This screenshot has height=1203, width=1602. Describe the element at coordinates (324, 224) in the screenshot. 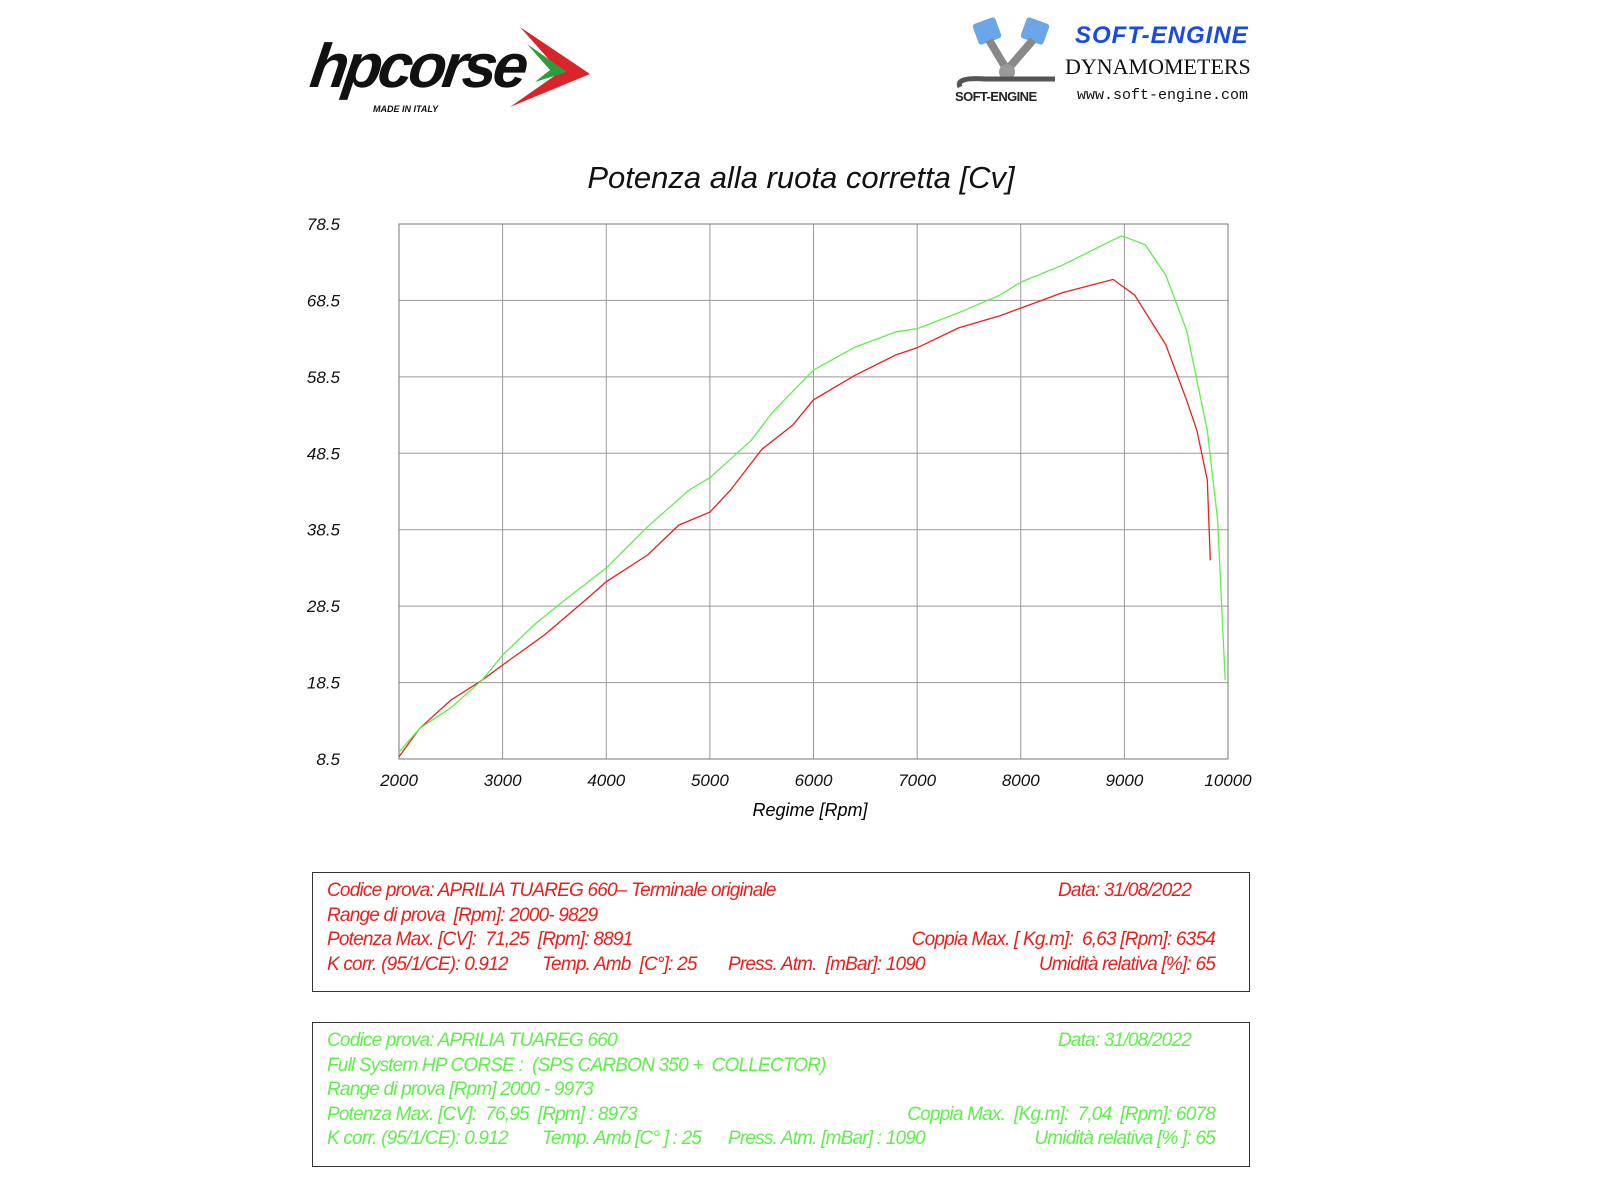

I see `y-tick-label: 78.5` at that location.